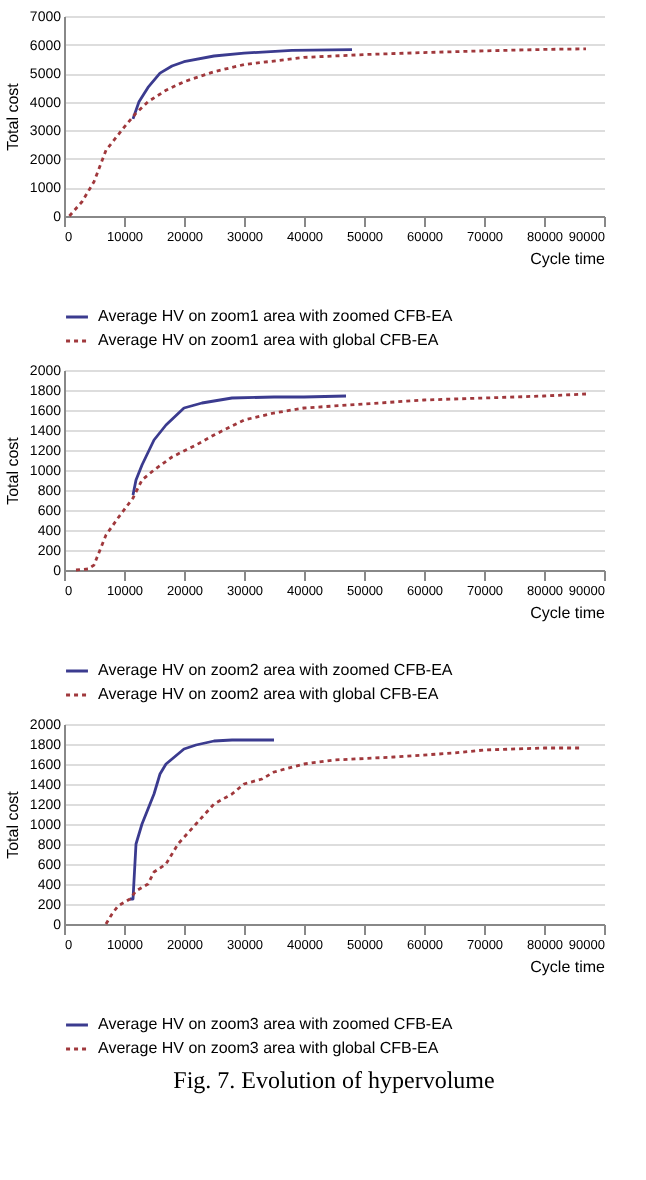  What do you see at coordinates (269, 694) in the screenshot?
I see `legend-label: Average HV on zoom2 area with global CFB-EA` at bounding box center [269, 694].